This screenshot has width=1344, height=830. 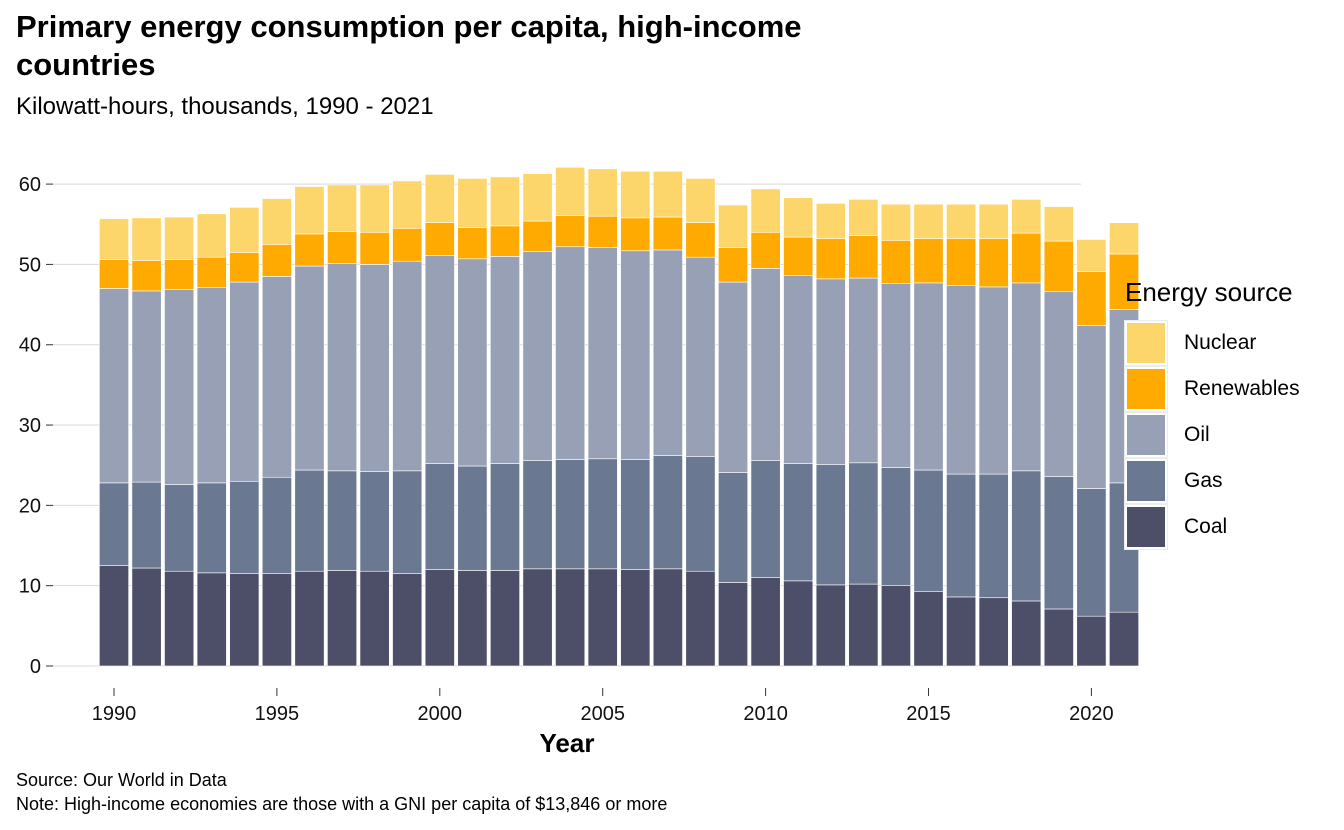 What do you see at coordinates (439, 198) in the screenshot?
I see `bar-nuclear-2000` at bounding box center [439, 198].